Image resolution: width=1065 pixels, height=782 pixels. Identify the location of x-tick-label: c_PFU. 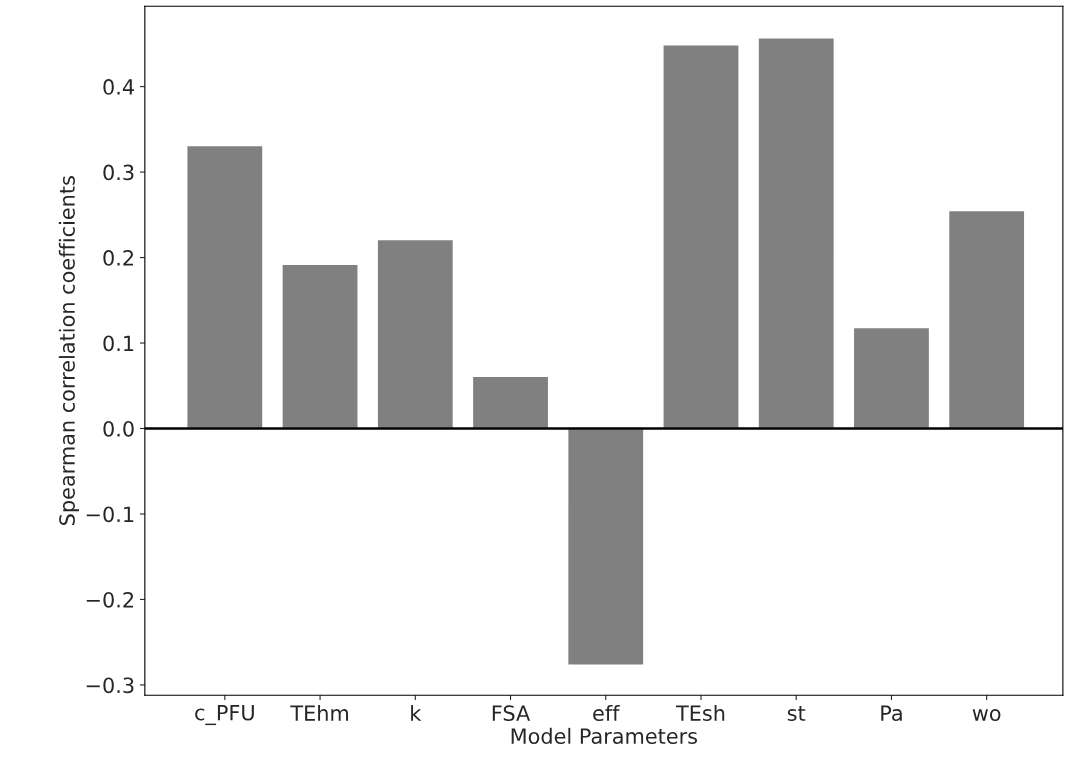
(224, 715).